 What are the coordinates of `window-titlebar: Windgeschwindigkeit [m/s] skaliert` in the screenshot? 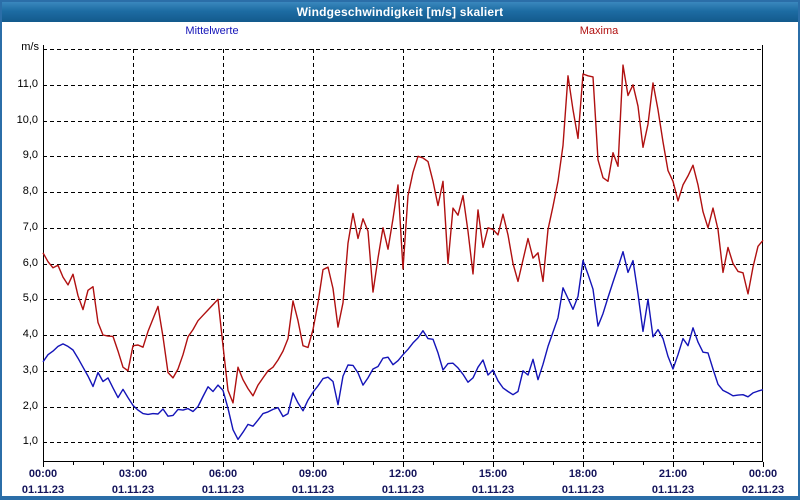 It's located at (400, 12).